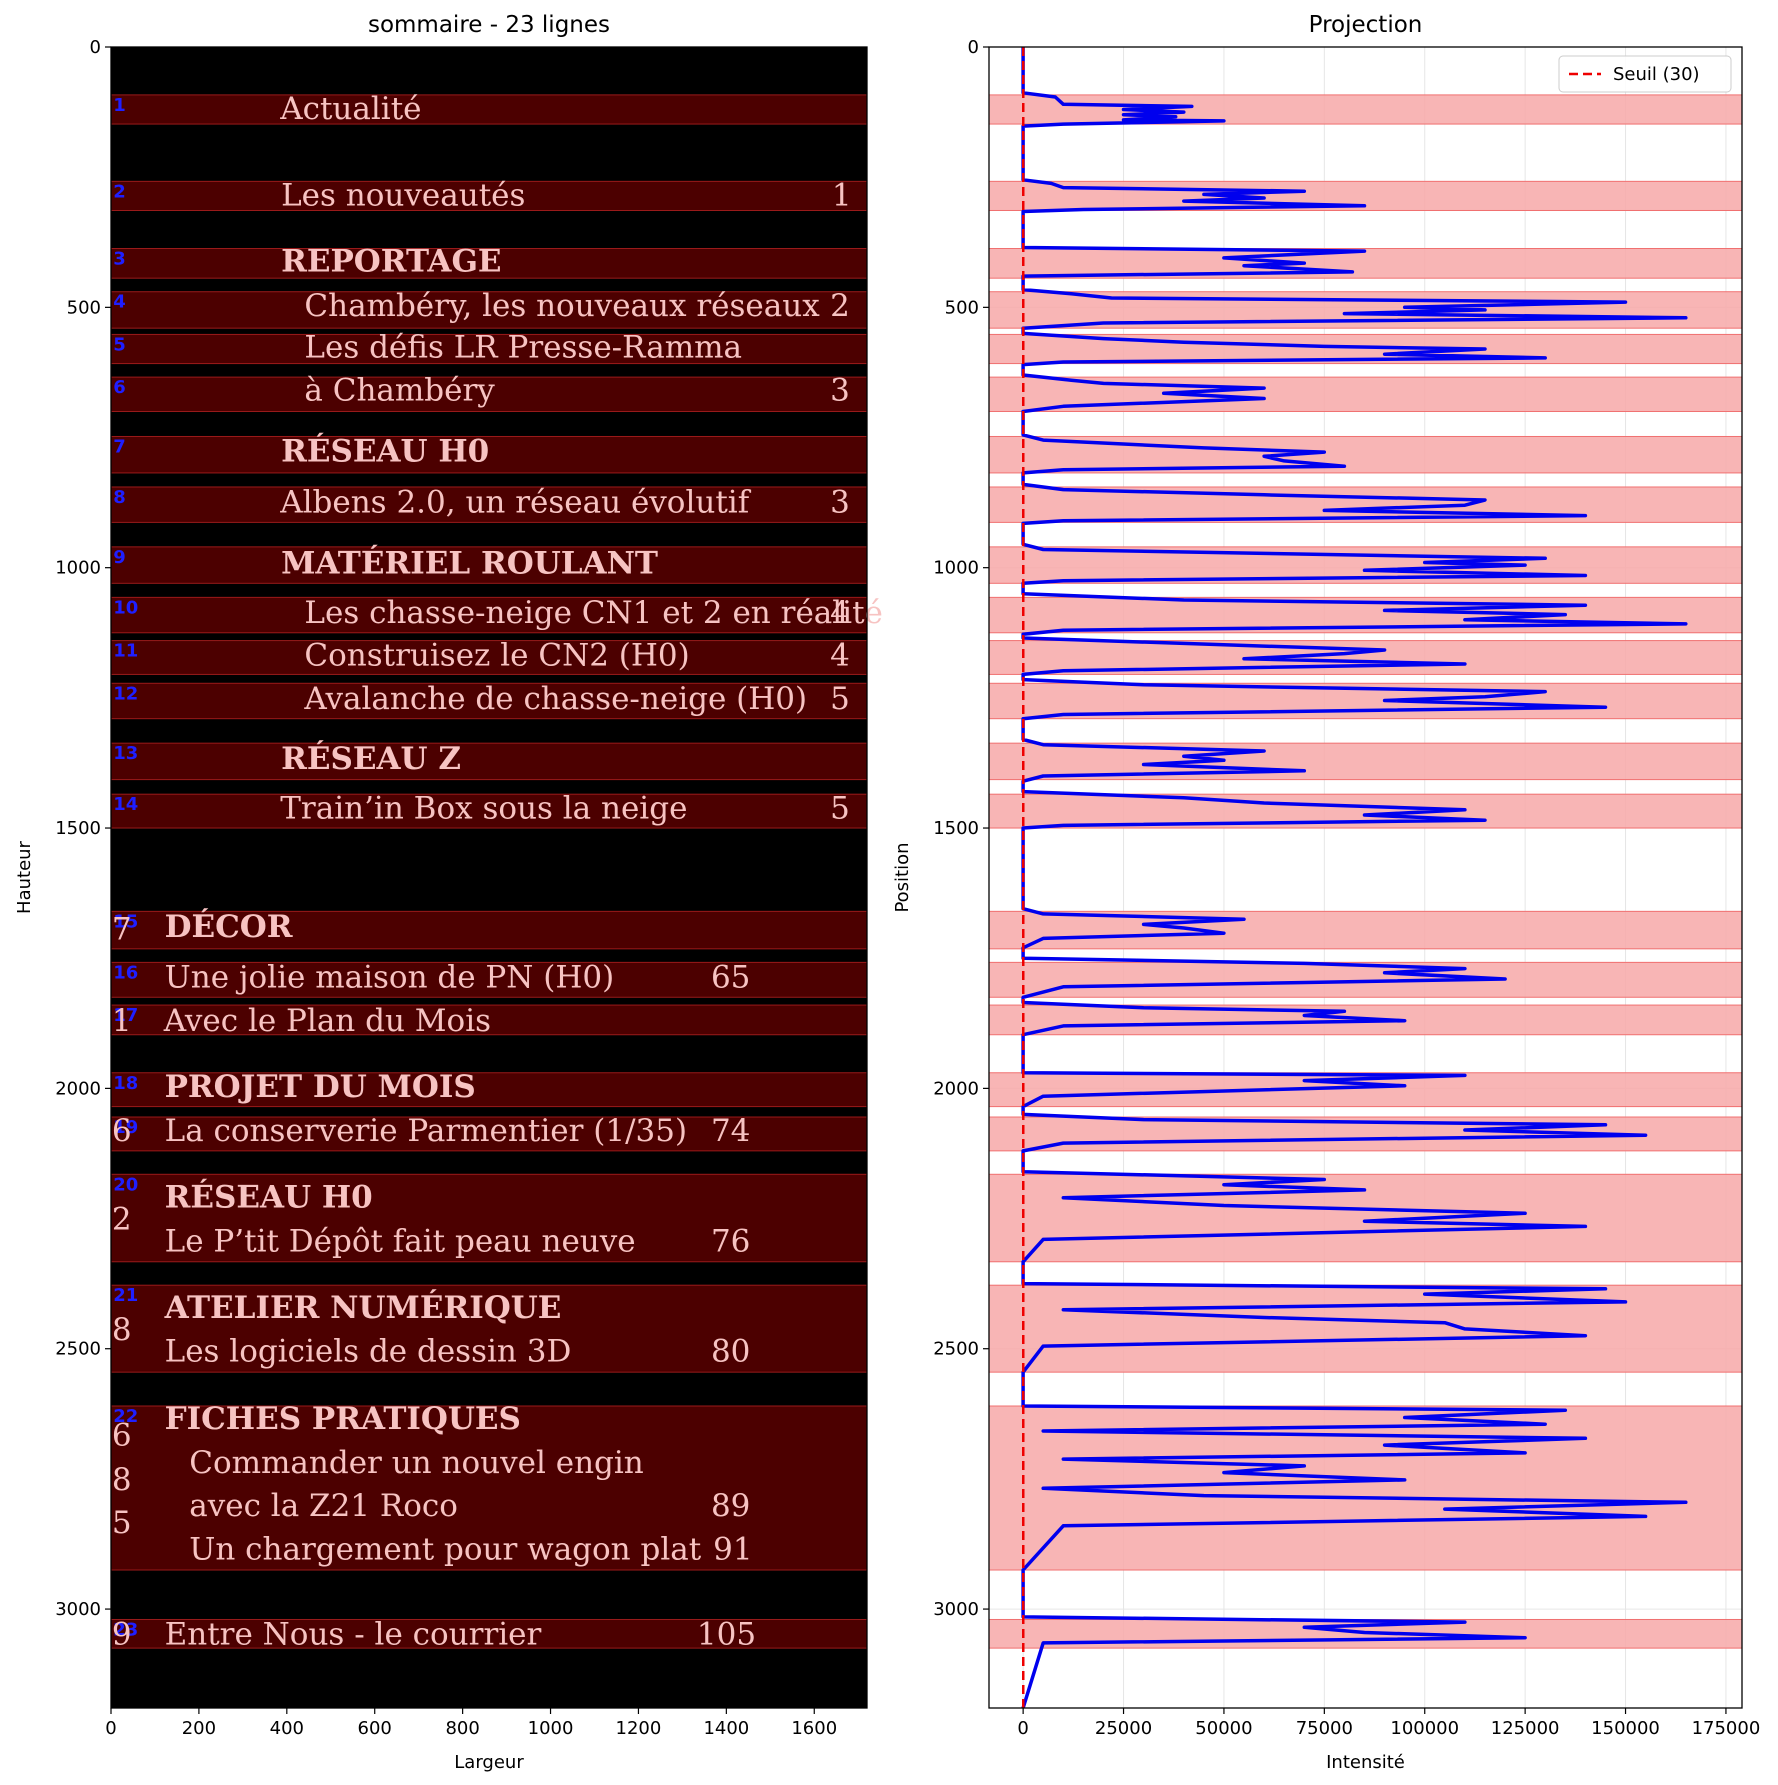  Describe the element at coordinates (399, 391) in the screenshot. I see `summary-text-line: à Chambéry` at that location.